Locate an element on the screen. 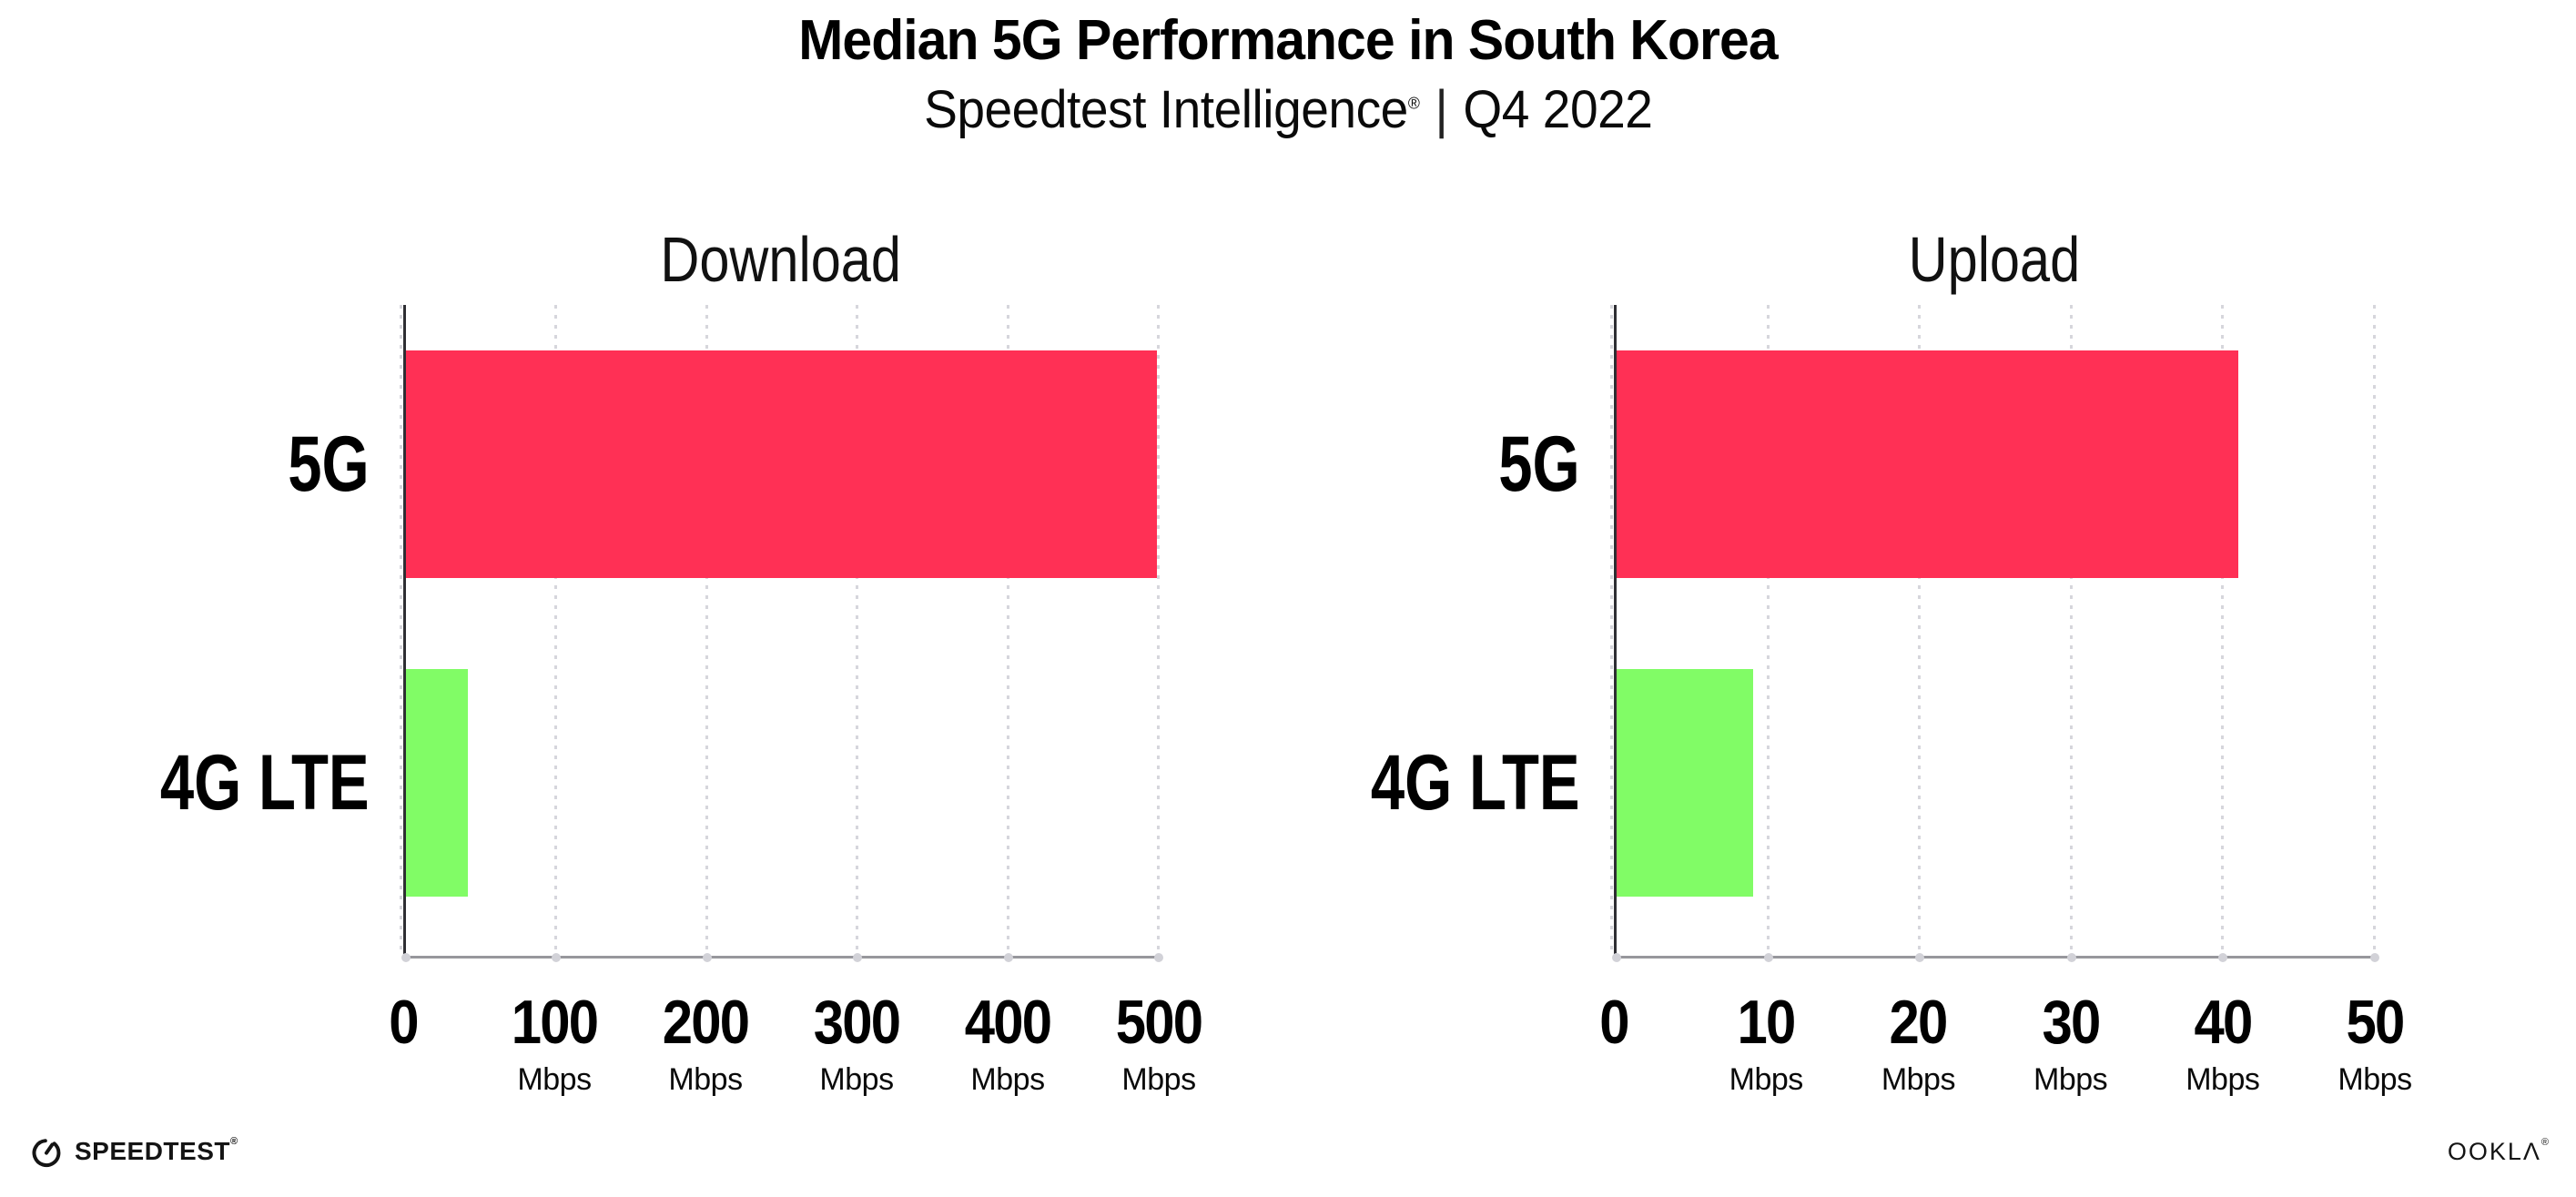  tick-value: 20 is located at coordinates (1919, 1023).